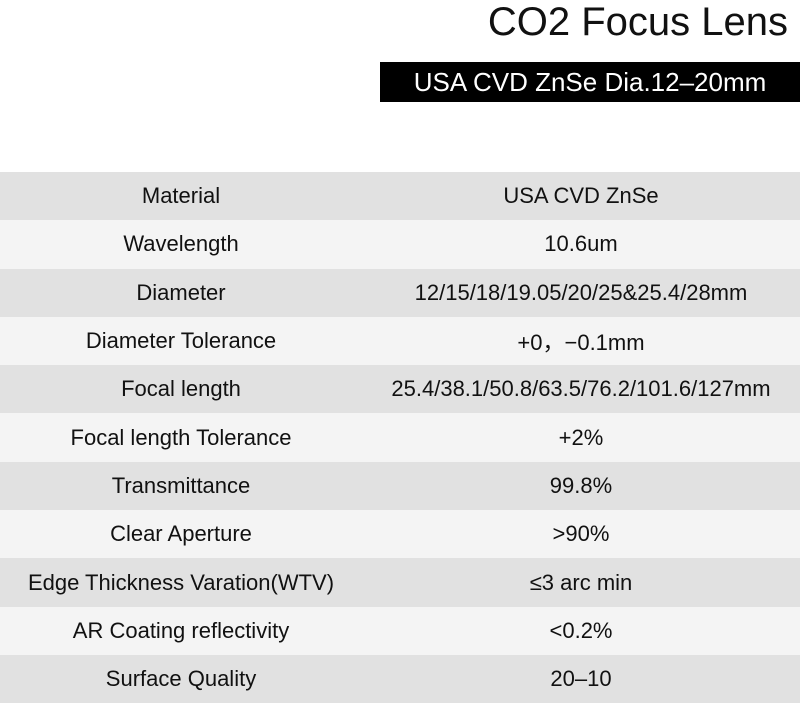 Image resolution: width=800 pixels, height=703 pixels. Describe the element at coordinates (590, 82) in the screenshot. I see `subtitle: USA CVD ZnSe Dia.12–20mm` at that location.